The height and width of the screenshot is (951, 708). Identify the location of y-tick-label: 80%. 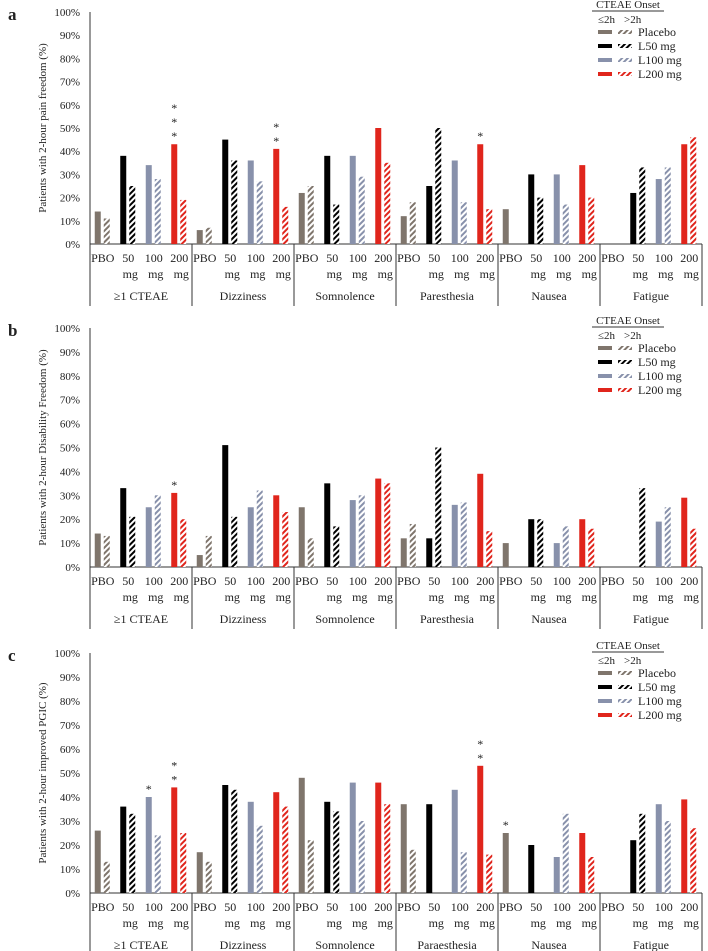
(70, 702).